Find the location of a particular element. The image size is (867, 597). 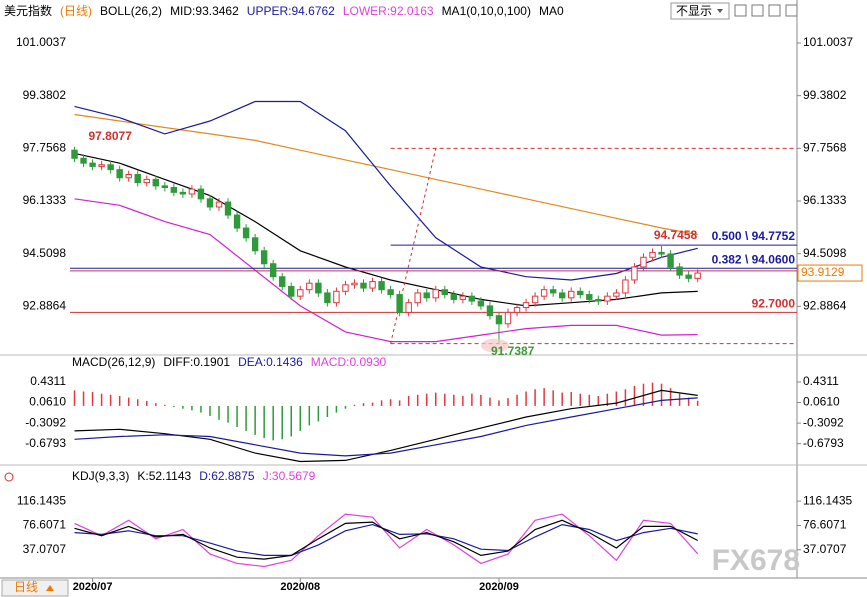

x-tick-label: 2020/07 is located at coordinates (93, 587).